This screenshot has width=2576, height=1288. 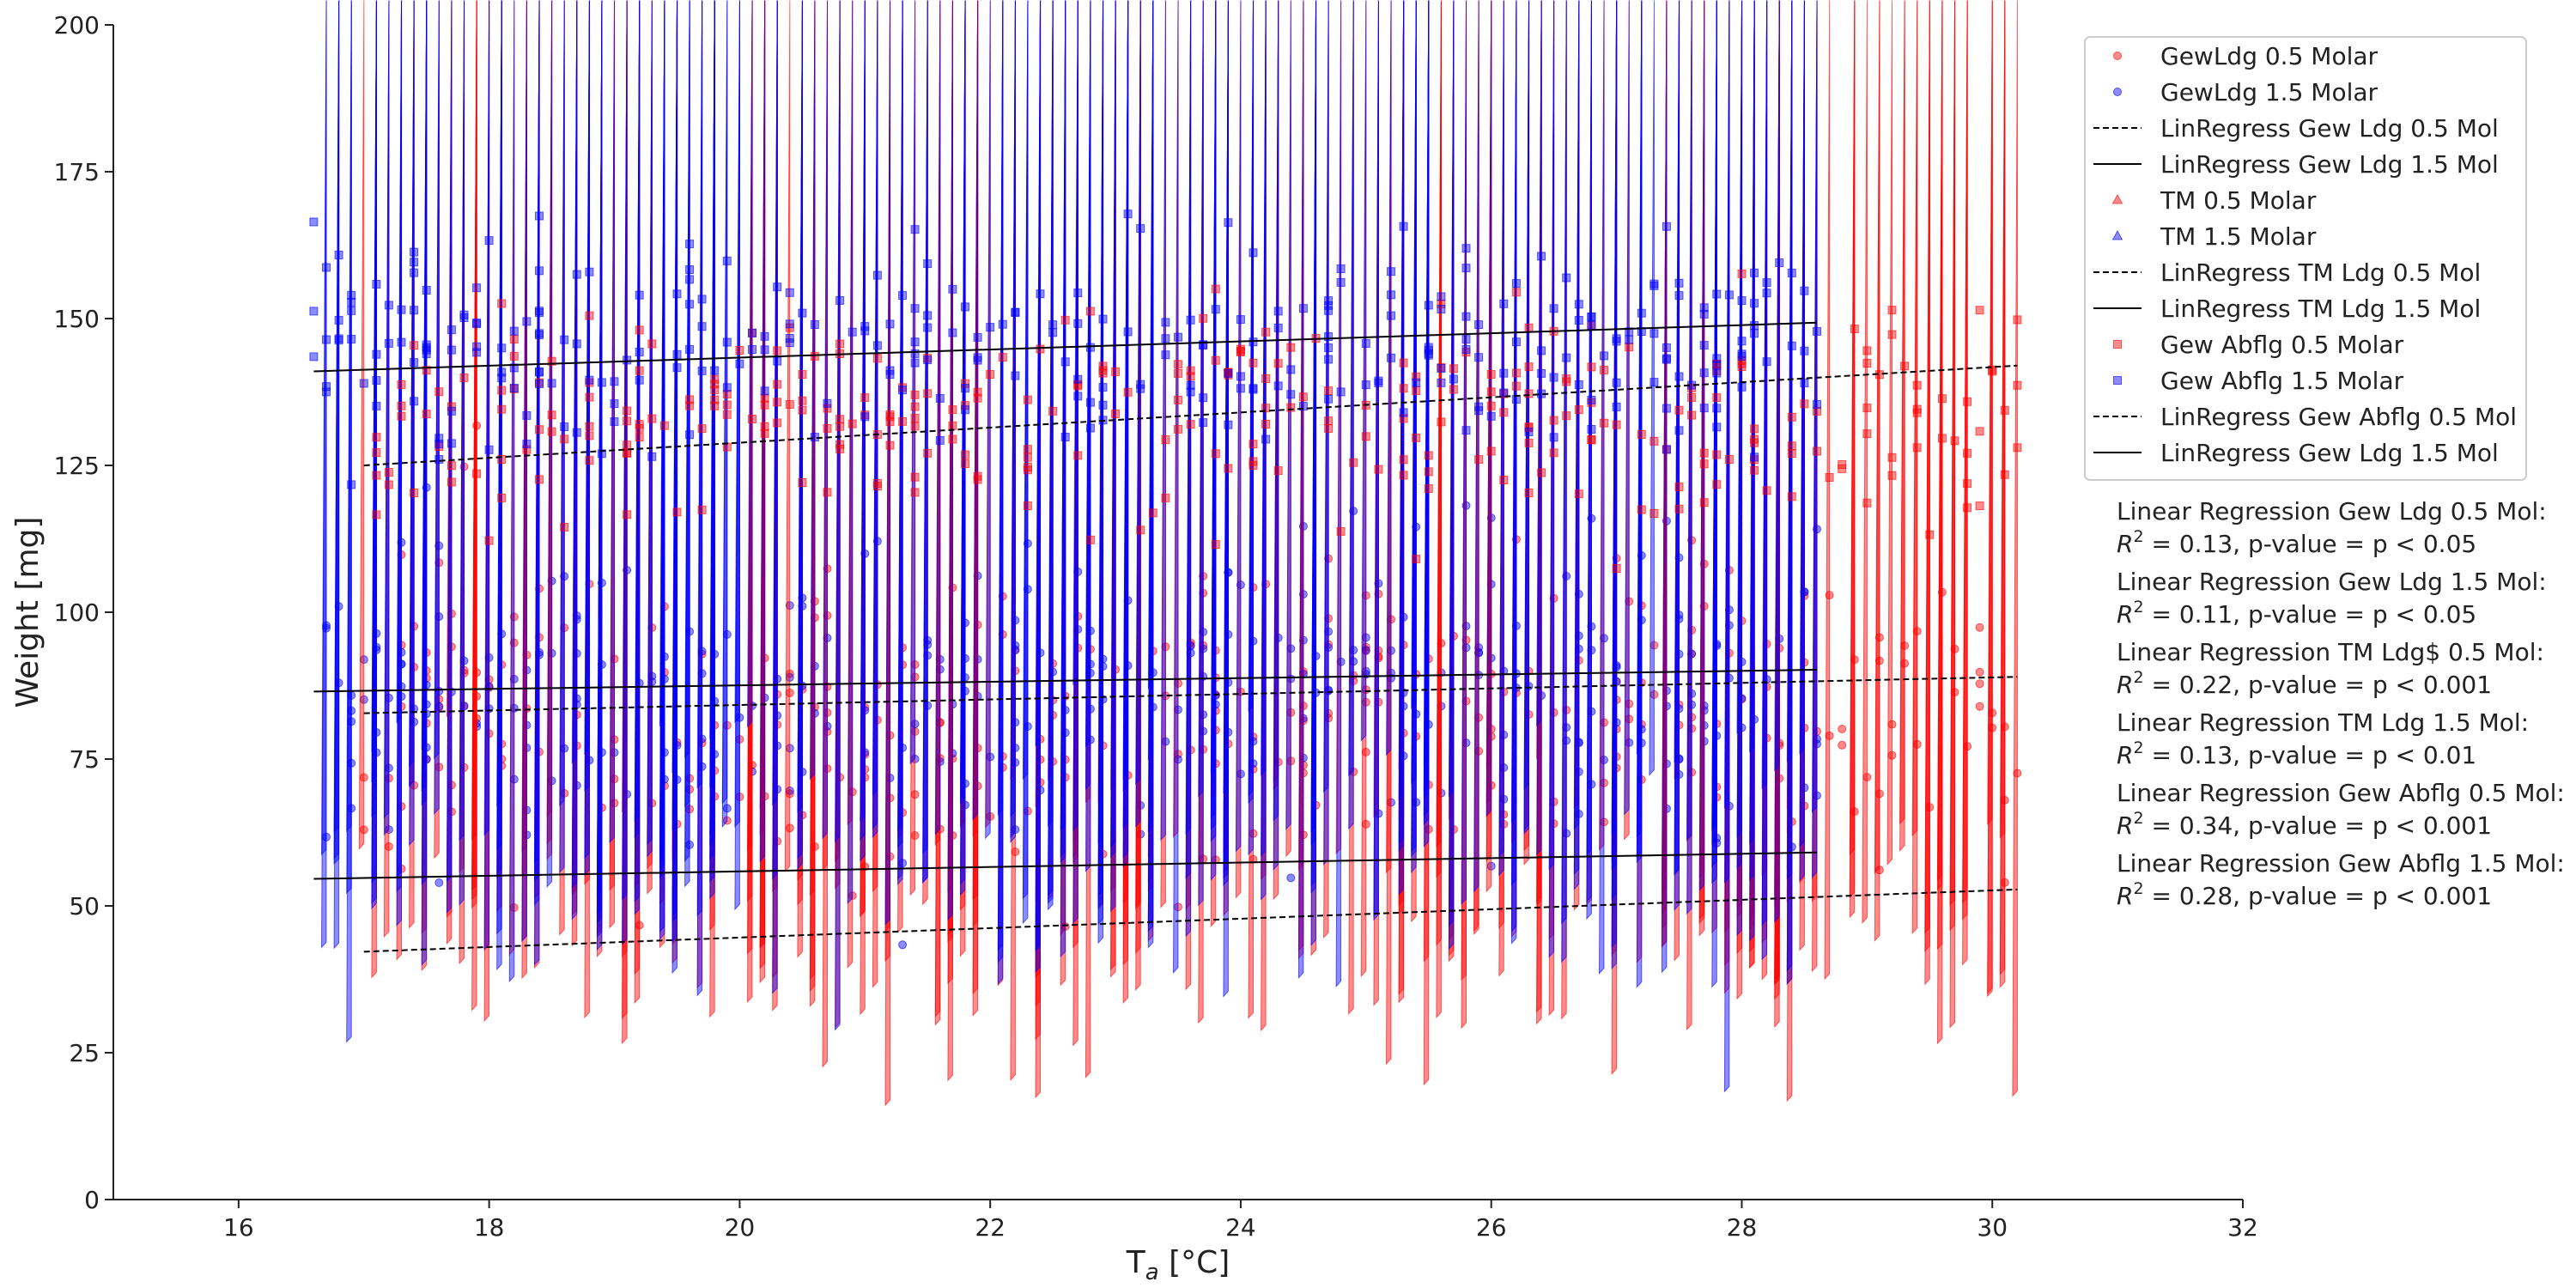 I want to click on annotation-stats: R2 = 0.34, p-value = p < 0.001, so click(x=2304, y=824).